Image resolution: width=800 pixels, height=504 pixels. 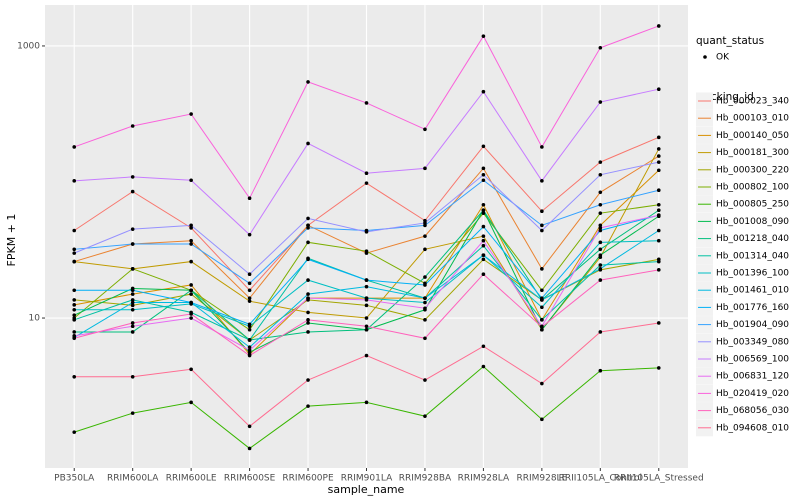 What do you see at coordinates (752, 411) in the screenshot?
I see `legend-label: Hb_068056_030` at bounding box center [752, 411].